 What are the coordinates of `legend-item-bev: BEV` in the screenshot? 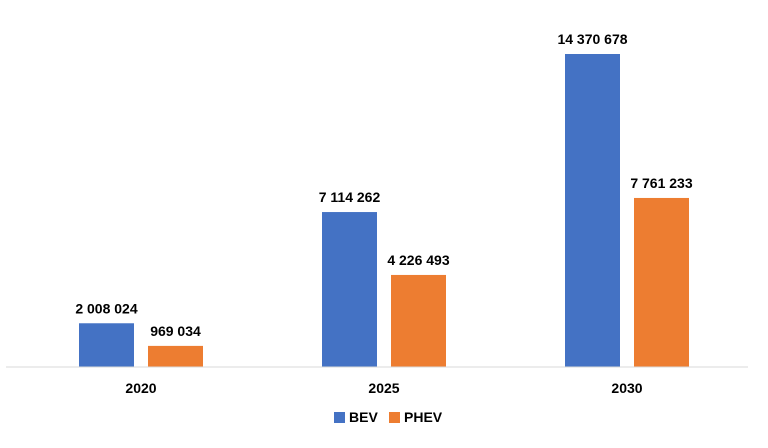 It's located at (356, 417).